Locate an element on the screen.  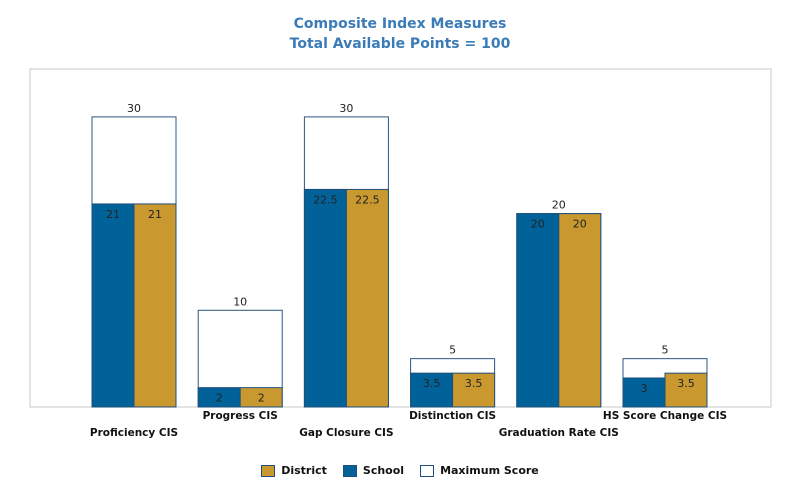
label-district: 2 is located at coordinates (261, 398).